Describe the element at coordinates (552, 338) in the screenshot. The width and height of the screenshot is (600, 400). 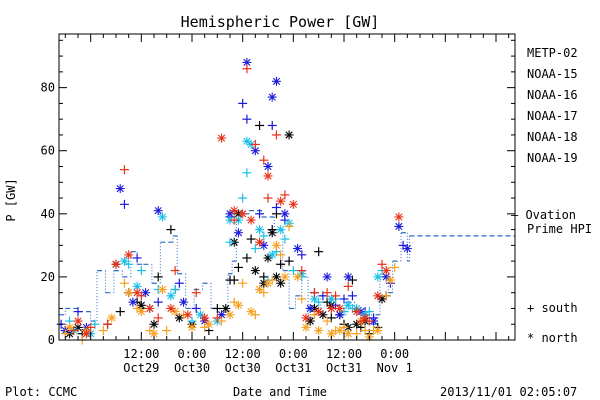
I see `marker-key-north: * north` at that location.